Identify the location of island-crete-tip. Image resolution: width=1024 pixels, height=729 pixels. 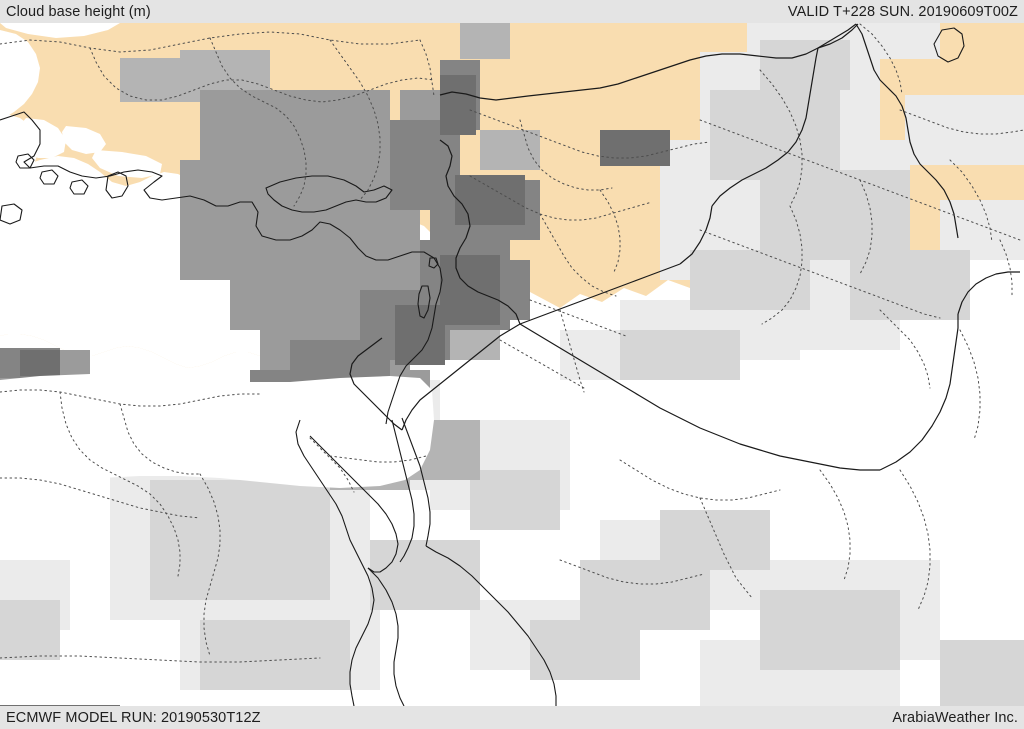
(11, 214).